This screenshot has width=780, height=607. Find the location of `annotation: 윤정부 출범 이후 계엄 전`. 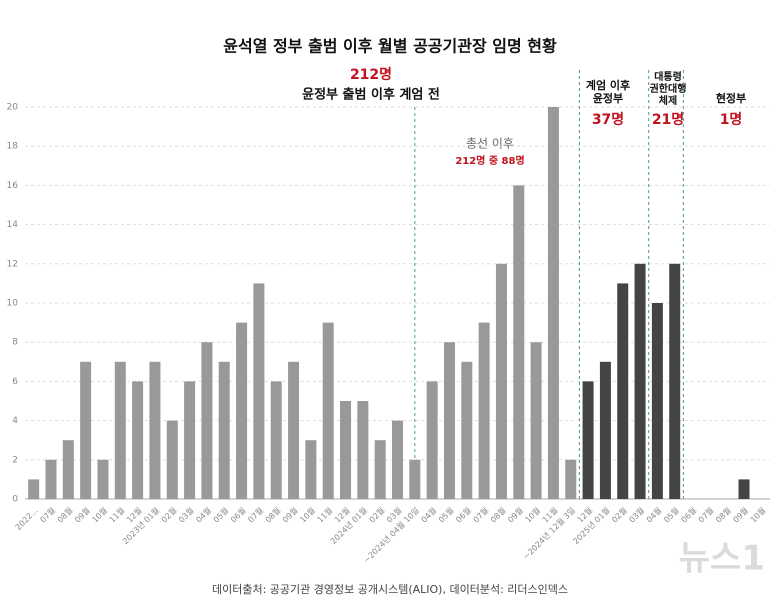

annotation: 윤정부 출범 이후 계엄 전 is located at coordinates (371, 95).